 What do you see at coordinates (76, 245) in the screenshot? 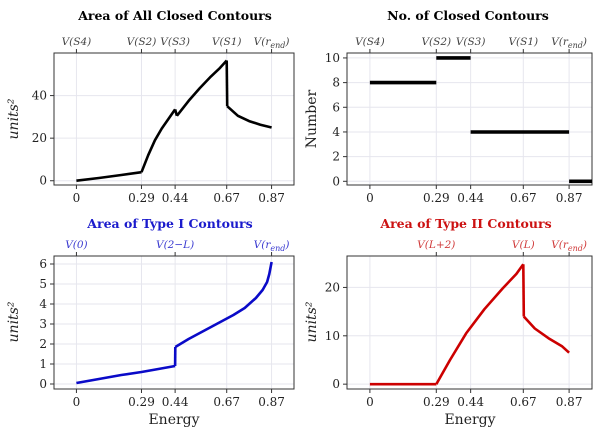
I see `top-tick-label: V(0)` at bounding box center [76, 245].